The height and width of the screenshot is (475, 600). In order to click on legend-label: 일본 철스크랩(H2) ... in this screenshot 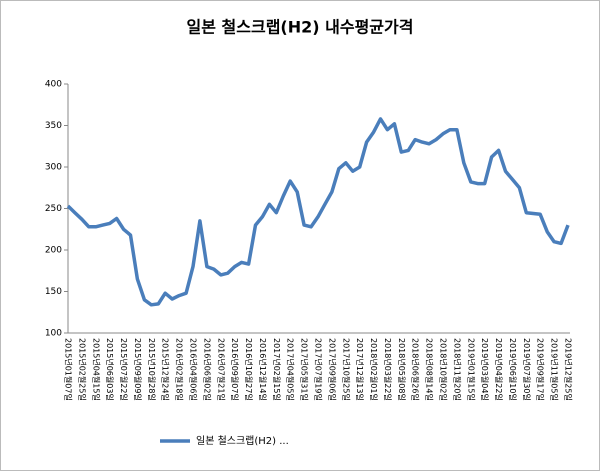, I will do `click(242, 441)`.